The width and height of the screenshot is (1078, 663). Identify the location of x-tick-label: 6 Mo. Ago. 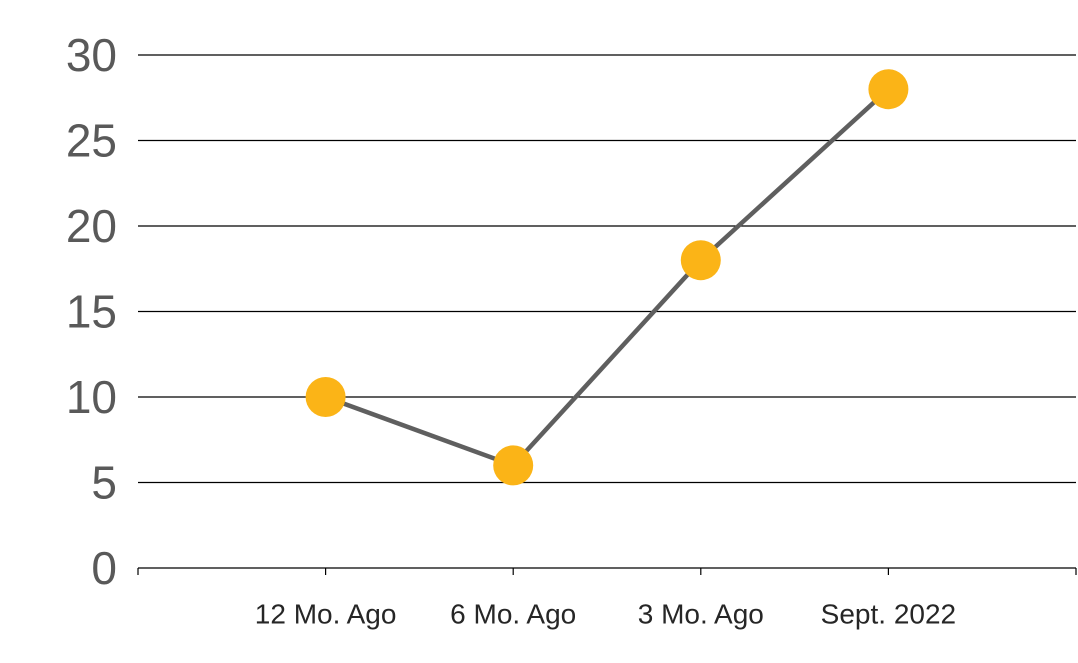
(513, 614).